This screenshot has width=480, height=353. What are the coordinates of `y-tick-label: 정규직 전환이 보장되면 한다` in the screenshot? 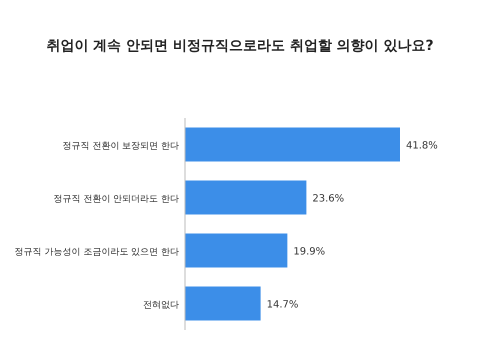 It's located at (120, 147).